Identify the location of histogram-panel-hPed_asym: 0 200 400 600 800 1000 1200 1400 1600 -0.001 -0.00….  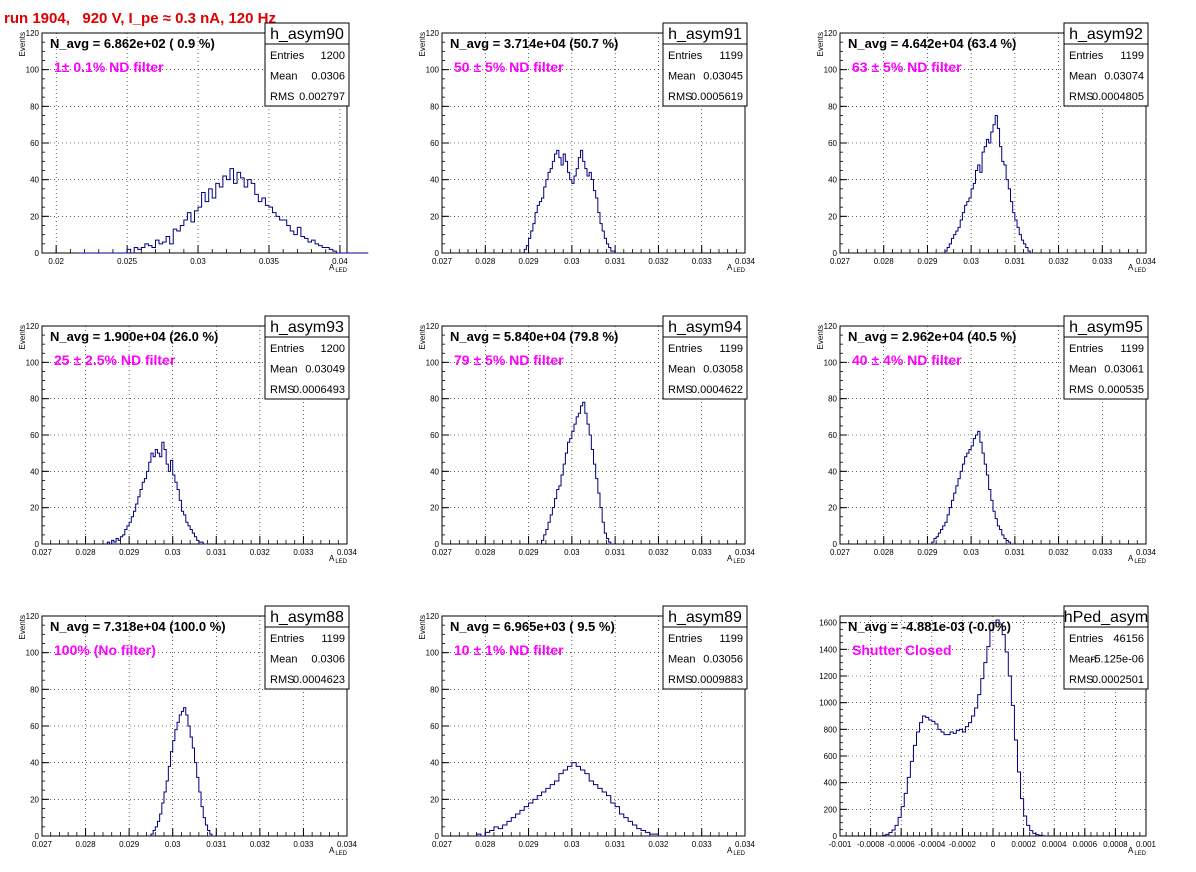
(988, 731).